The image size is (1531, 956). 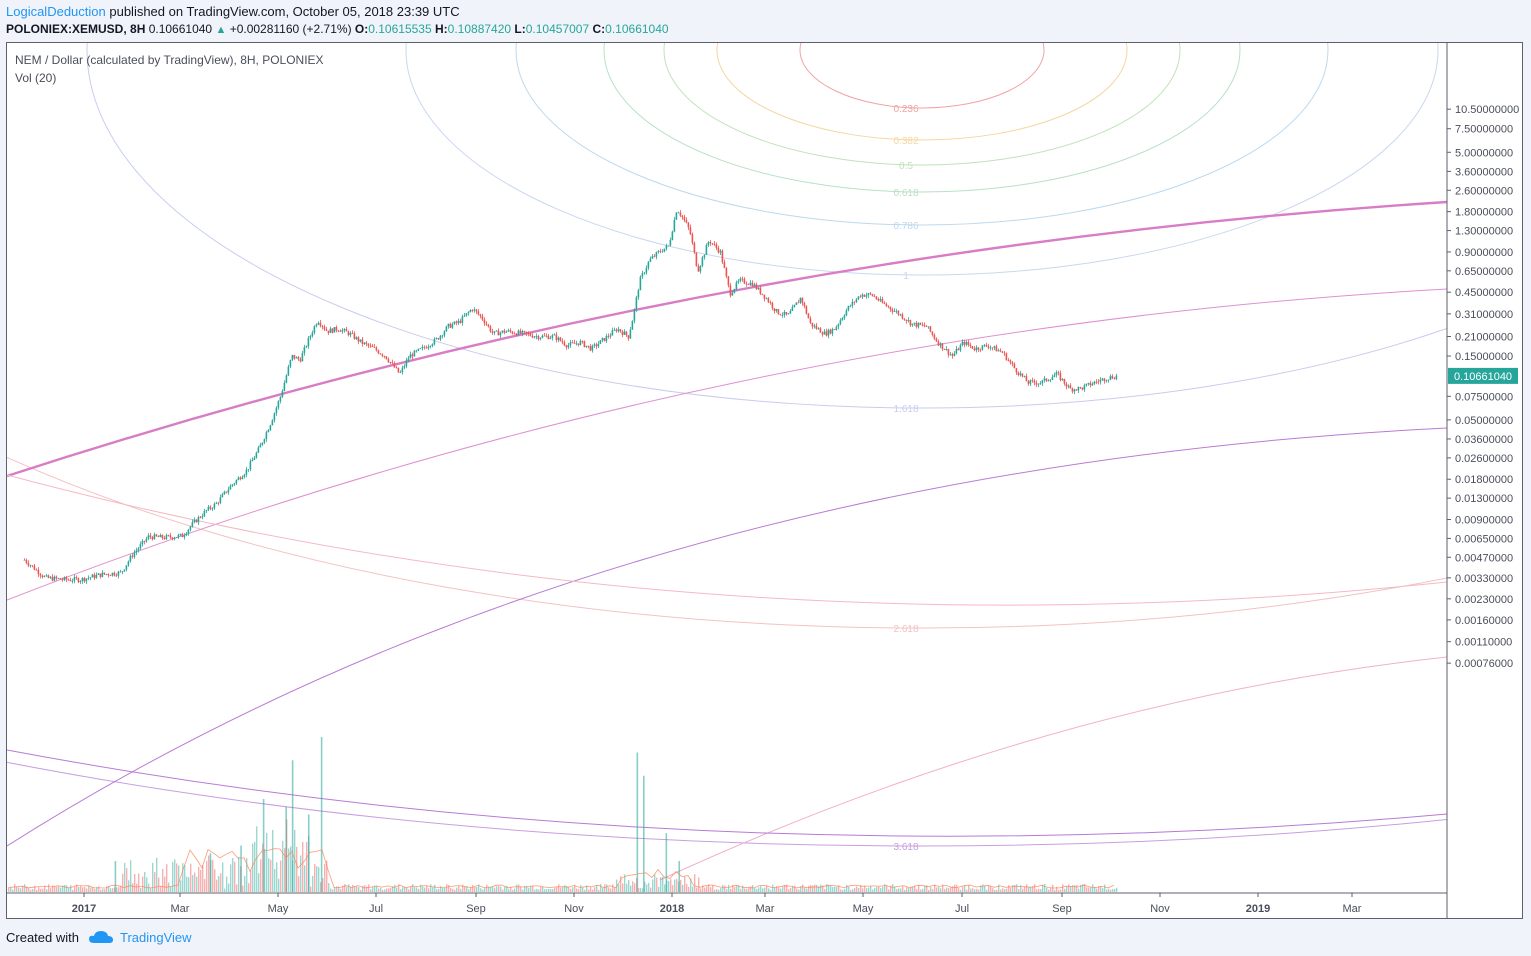 What do you see at coordinates (1484, 664) in the screenshot?
I see `price-tick-label: 0.00076000` at bounding box center [1484, 664].